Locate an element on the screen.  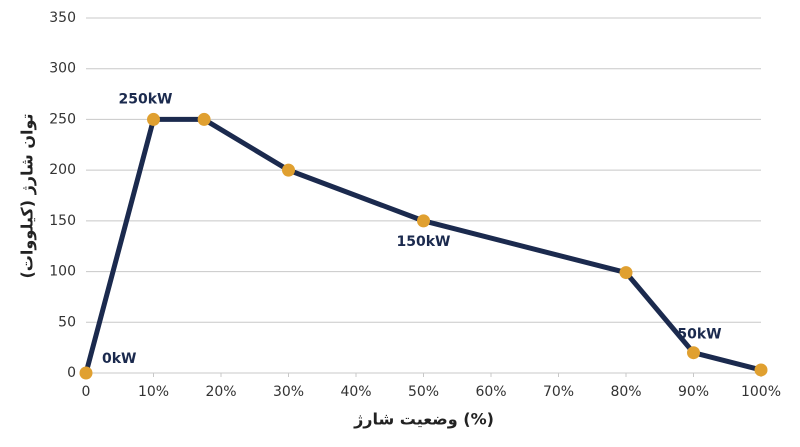
x-tick-label: 0 is located at coordinates (86, 392).